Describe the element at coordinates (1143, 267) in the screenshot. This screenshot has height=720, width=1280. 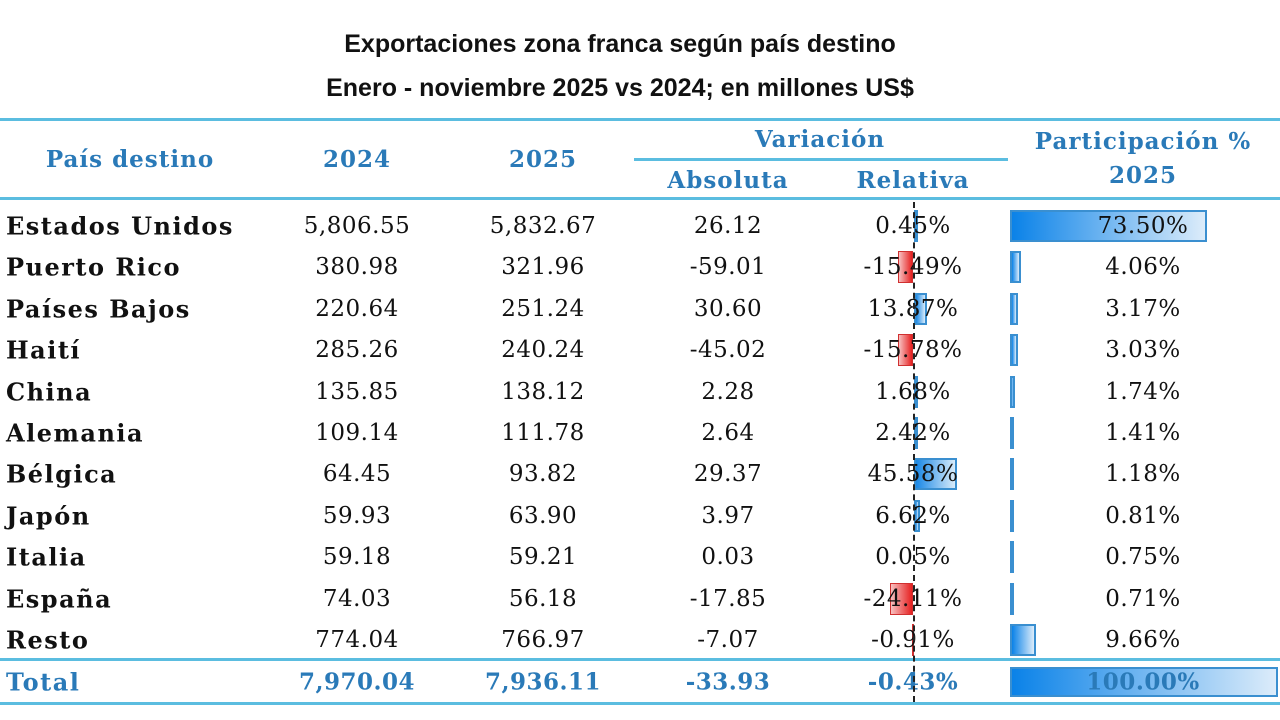
I see `participation-share: 4.06%` at that location.